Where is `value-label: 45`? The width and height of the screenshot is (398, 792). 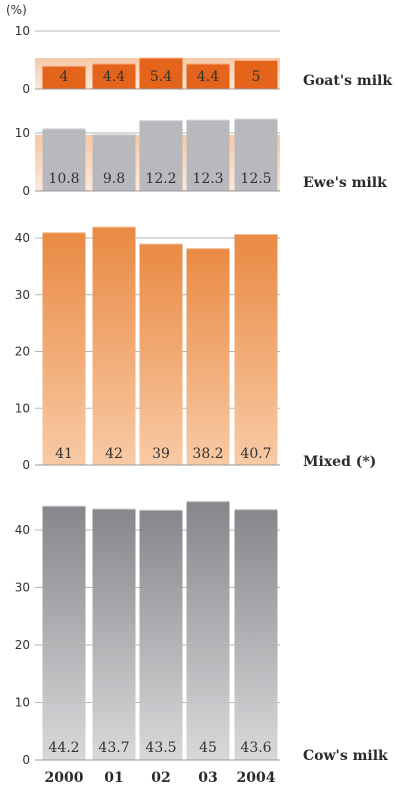 value-label: 45 is located at coordinates (208, 748).